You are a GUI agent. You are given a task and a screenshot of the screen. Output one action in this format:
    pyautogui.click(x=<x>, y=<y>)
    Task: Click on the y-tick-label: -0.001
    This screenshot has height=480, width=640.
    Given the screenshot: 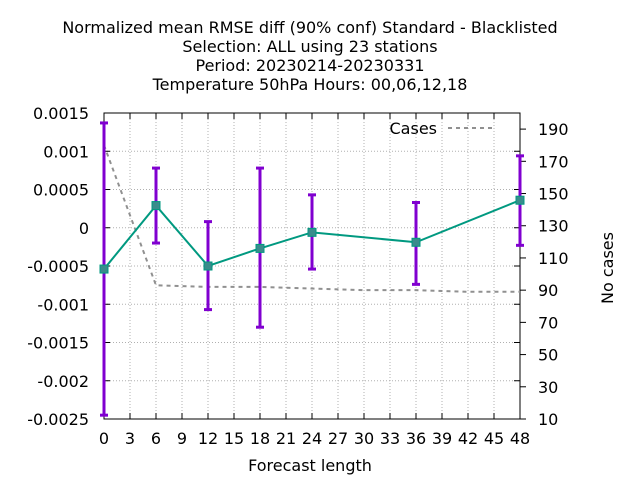 What is the action you would take?
    pyautogui.click(x=63, y=304)
    